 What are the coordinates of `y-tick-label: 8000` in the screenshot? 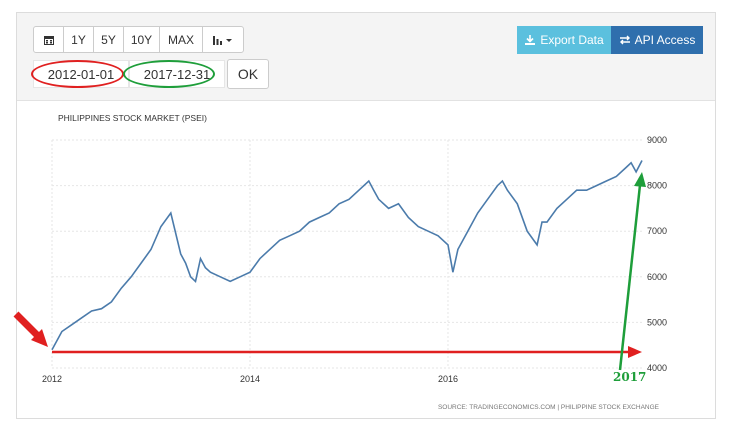 It's located at (657, 186).